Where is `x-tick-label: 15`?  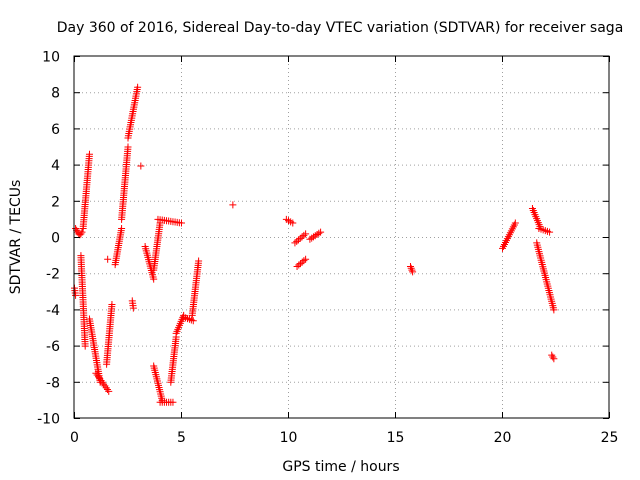
x-tick-label: 15 is located at coordinates (396, 438).